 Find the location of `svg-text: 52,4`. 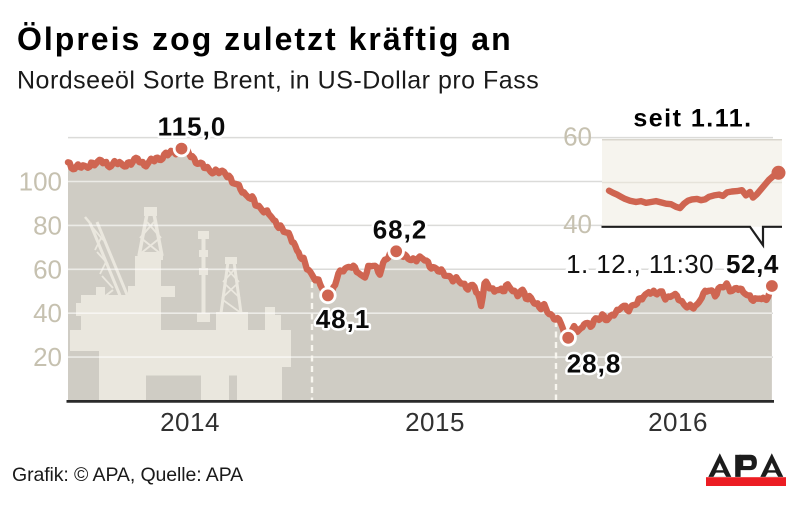

svg-text: 52,4 is located at coordinates (752, 264).